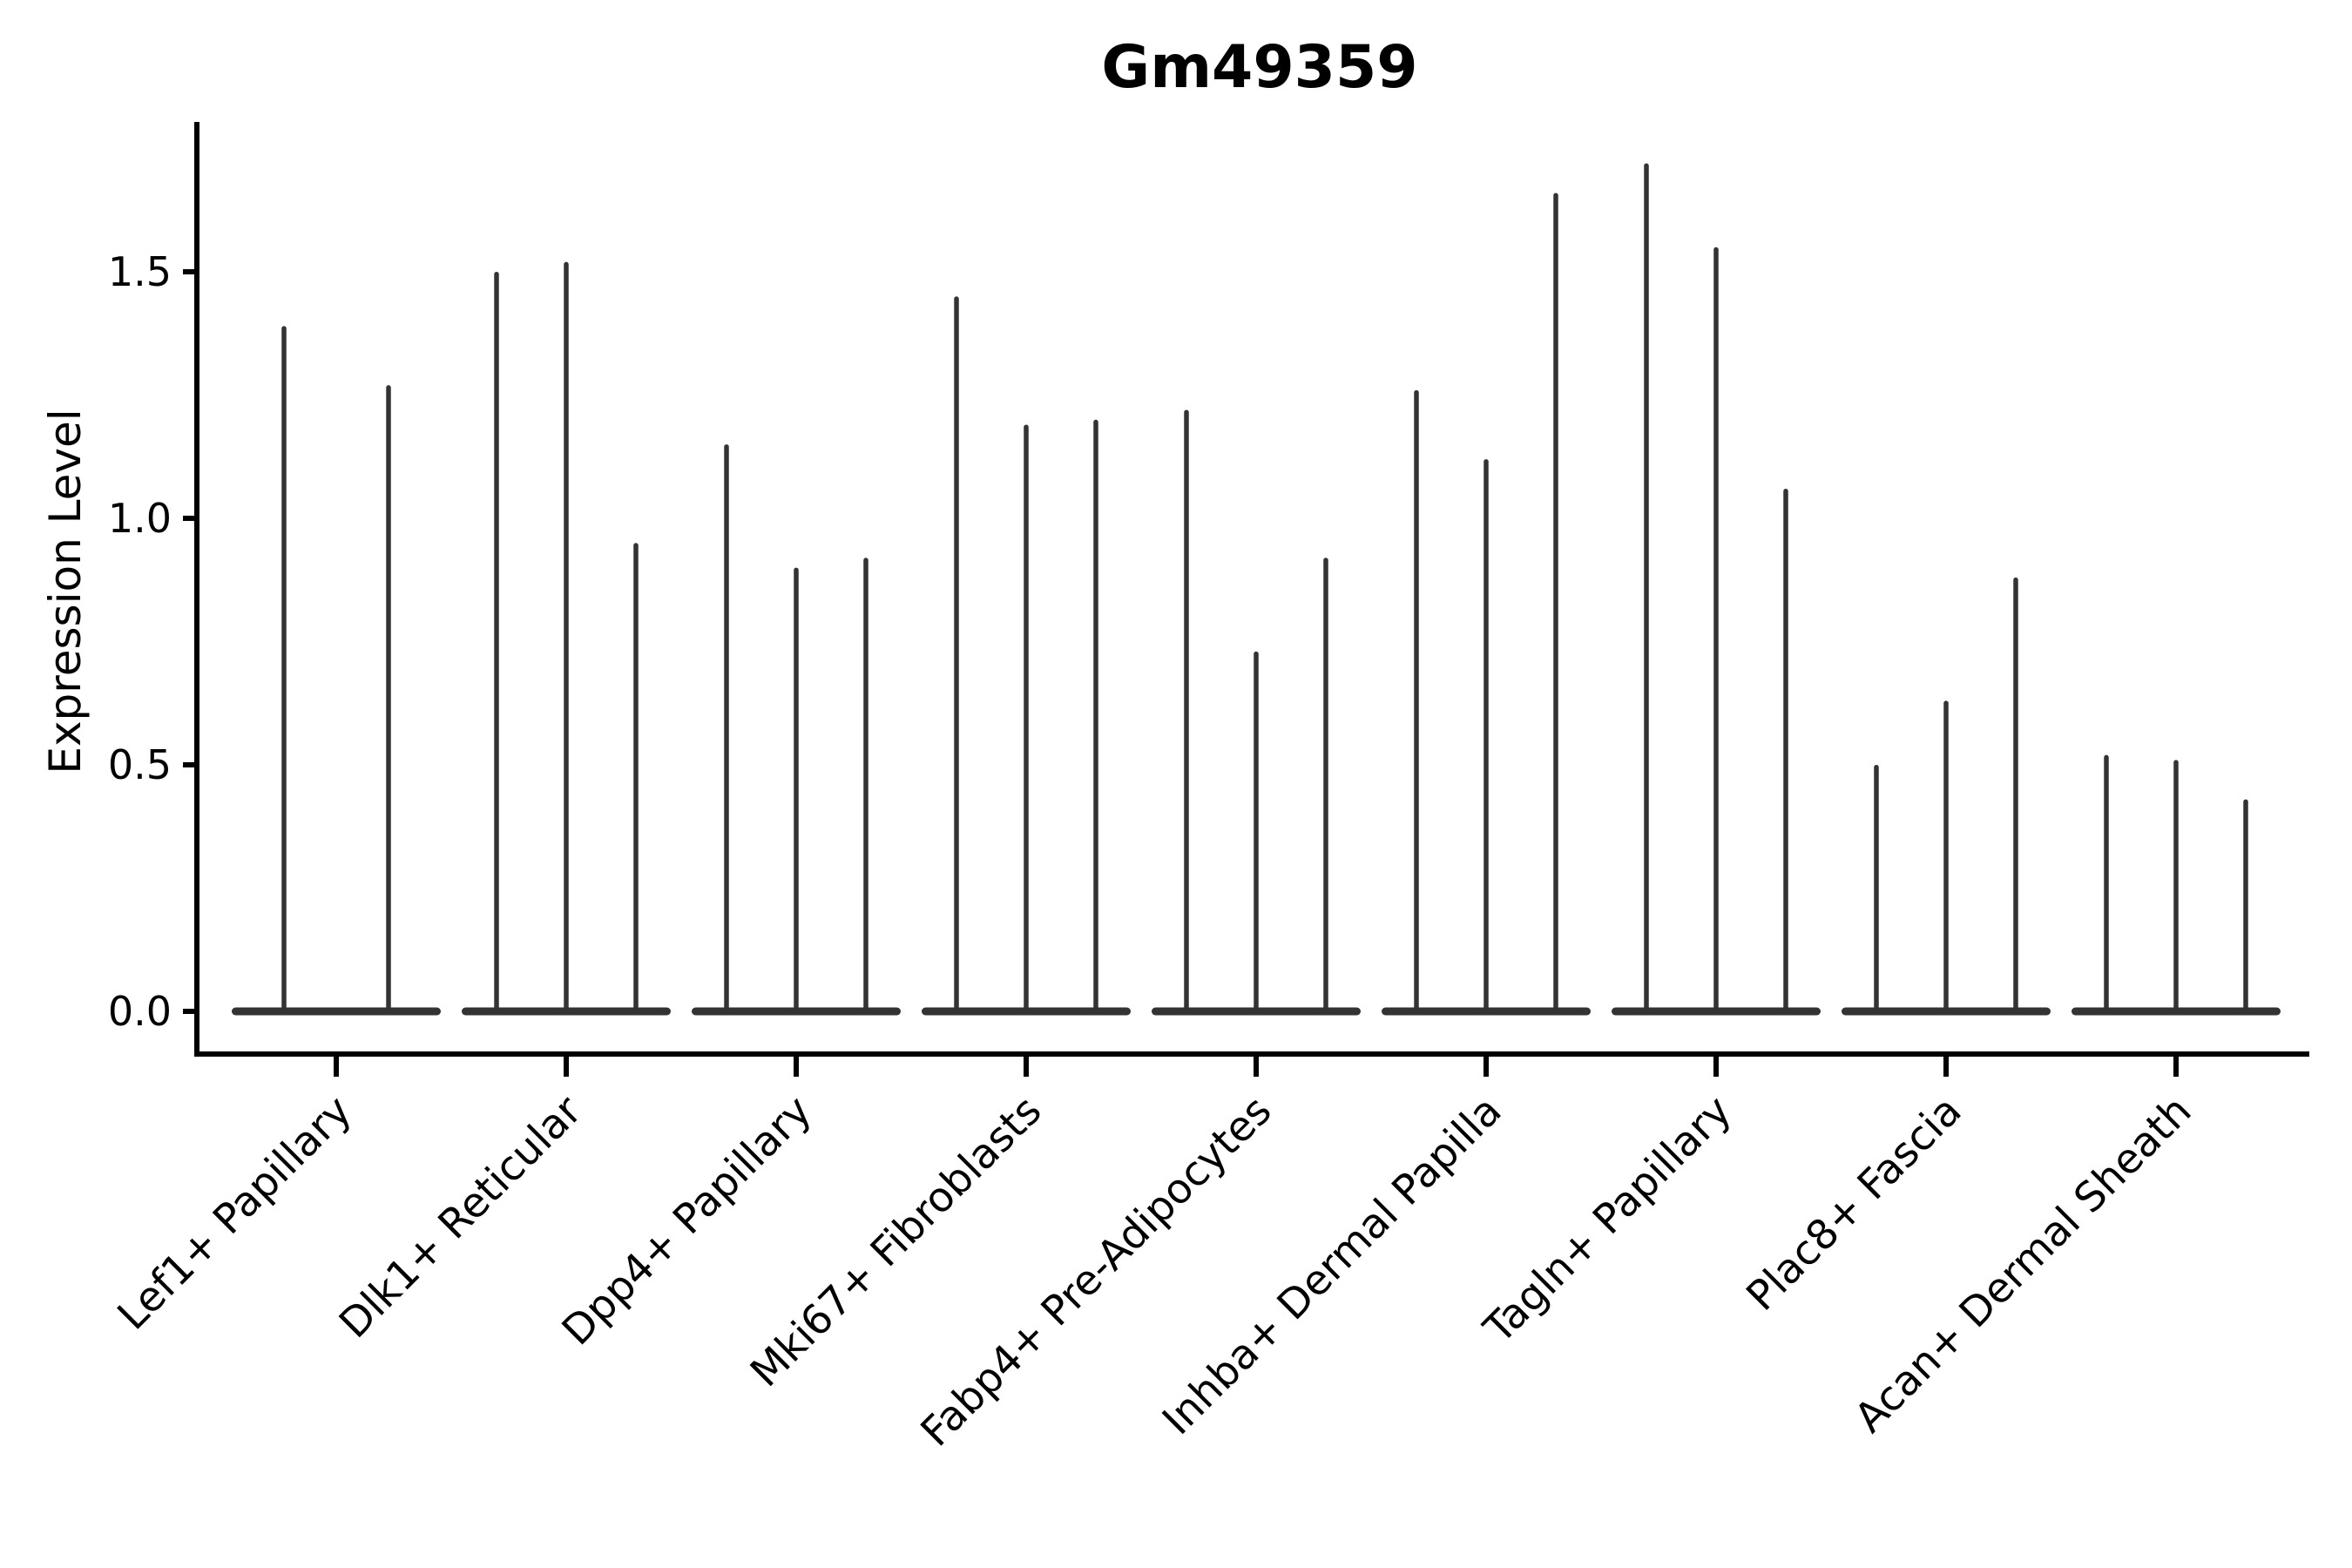 This screenshot has width=2352, height=1568. What do you see at coordinates (140, 518) in the screenshot?
I see `y-tick-label: 1.0` at bounding box center [140, 518].